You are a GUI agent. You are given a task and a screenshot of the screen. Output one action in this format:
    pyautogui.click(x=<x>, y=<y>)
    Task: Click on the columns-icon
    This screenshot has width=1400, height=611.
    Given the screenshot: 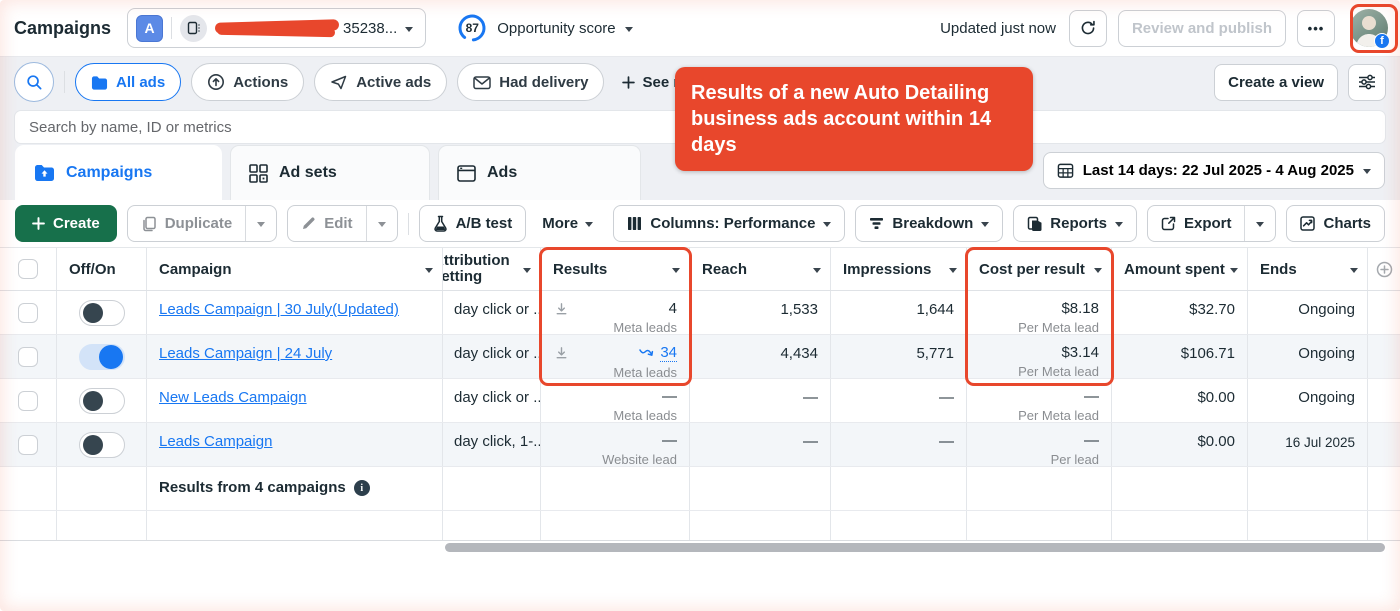 What is the action you would take?
    pyautogui.click(x=635, y=223)
    